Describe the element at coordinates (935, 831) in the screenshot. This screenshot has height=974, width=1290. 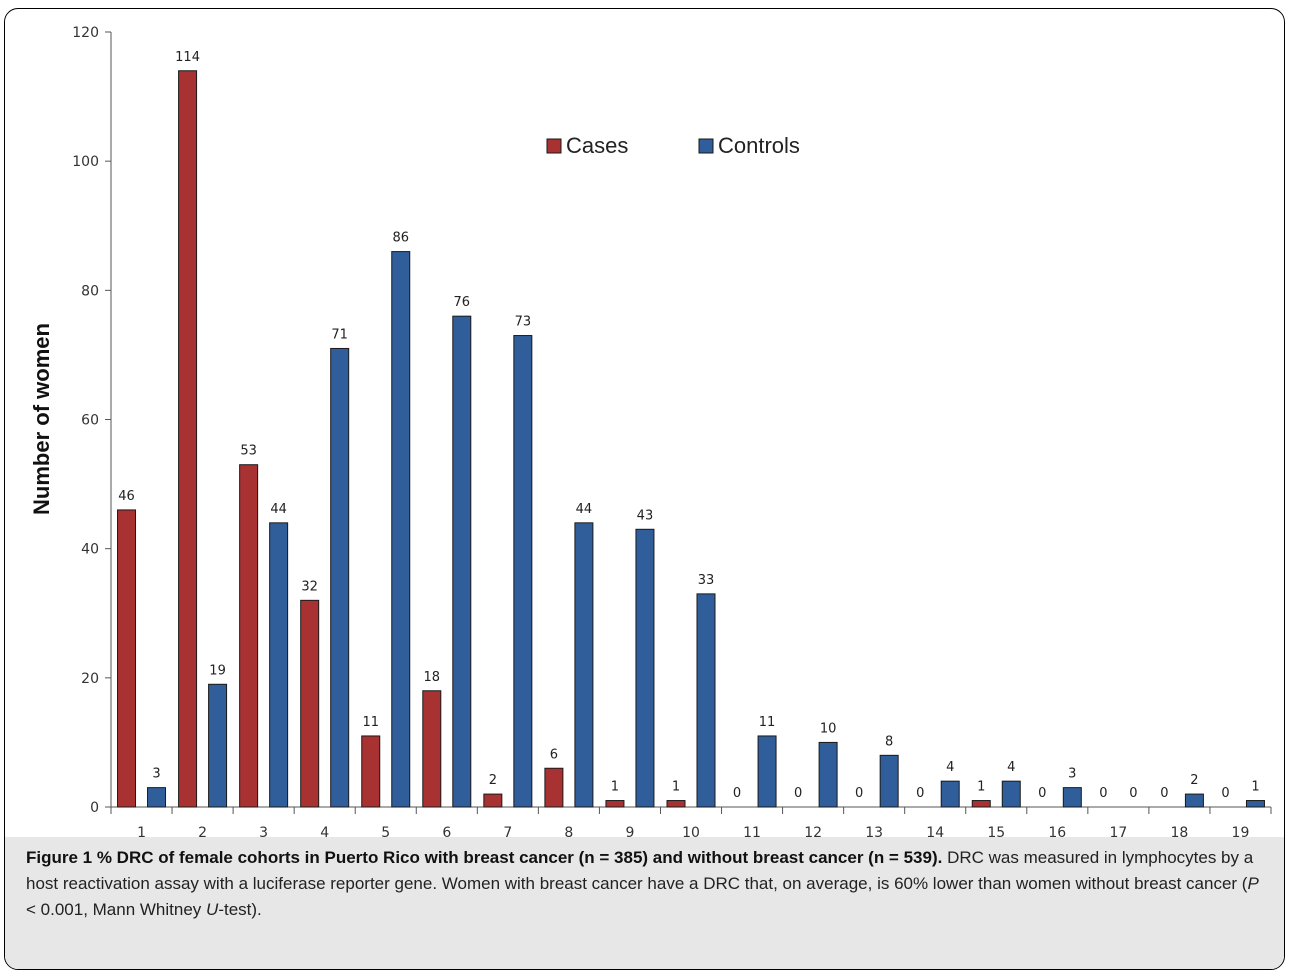
I see `x-tick-label: 14` at that location.